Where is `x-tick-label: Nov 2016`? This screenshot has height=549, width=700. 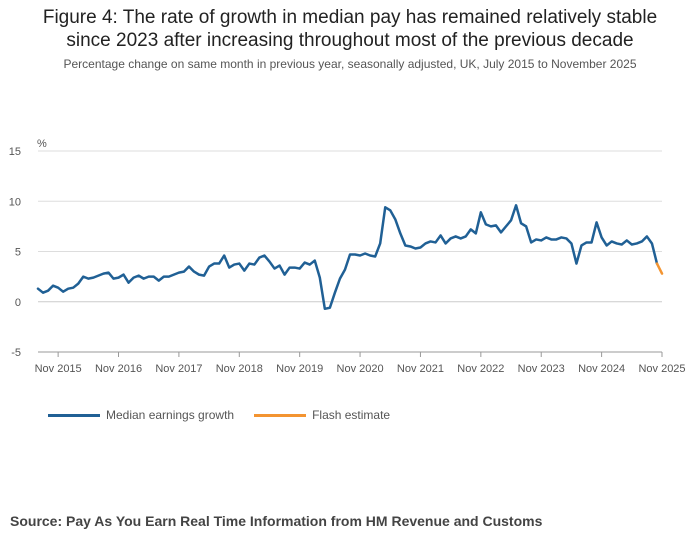 x-tick-label: Nov 2016 is located at coordinates (118, 369).